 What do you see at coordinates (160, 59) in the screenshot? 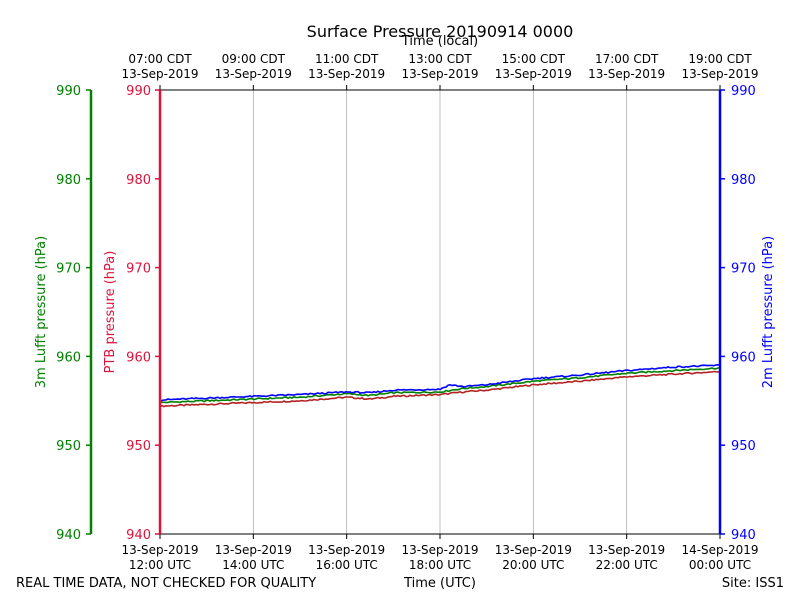
I see `x-tick-top-time: 07:00 CDT` at bounding box center [160, 59].